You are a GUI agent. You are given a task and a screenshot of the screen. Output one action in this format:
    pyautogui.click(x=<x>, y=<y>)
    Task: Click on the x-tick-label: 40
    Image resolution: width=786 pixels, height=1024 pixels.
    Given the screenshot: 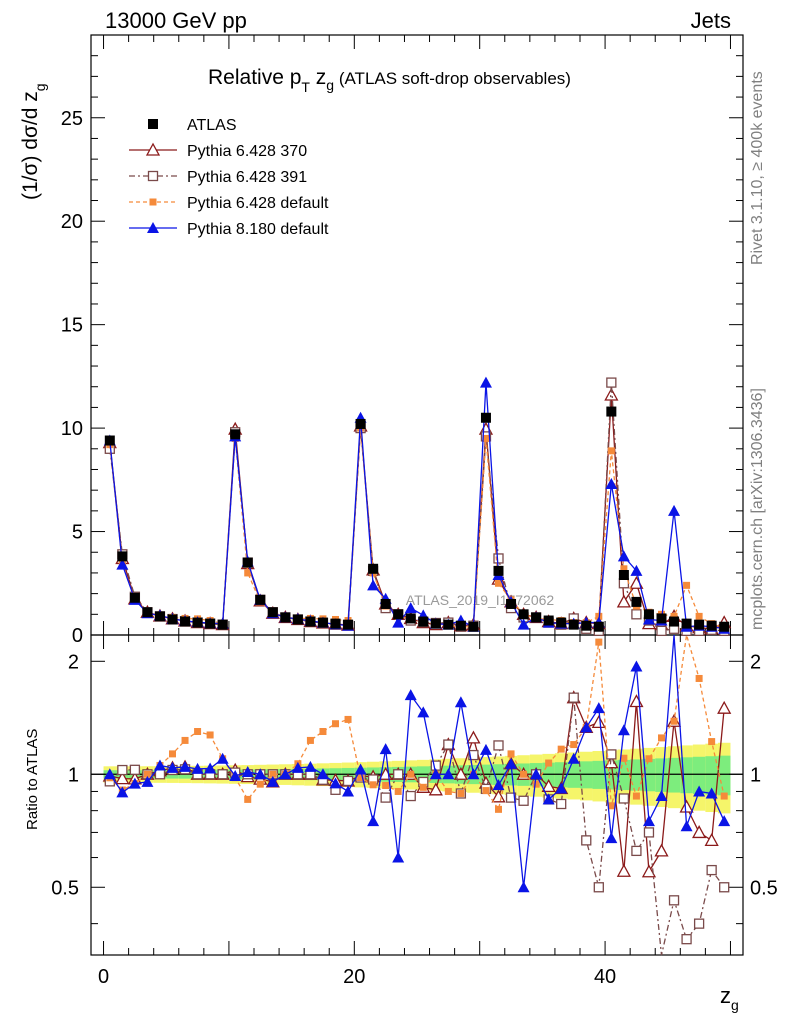 What is the action you would take?
    pyautogui.click(x=605, y=977)
    